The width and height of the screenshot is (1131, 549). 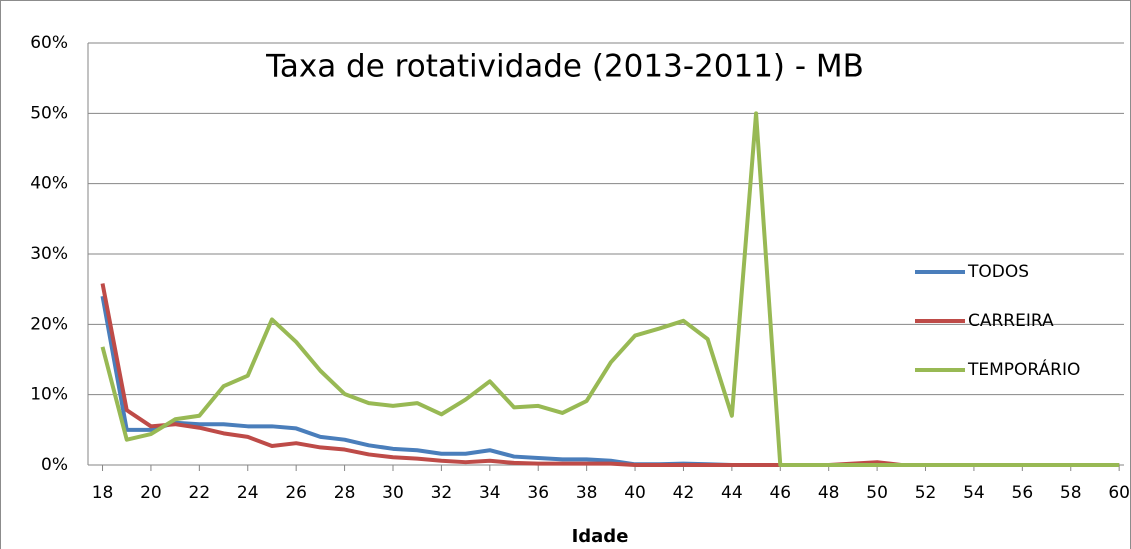 What do you see at coordinates (926, 493) in the screenshot?
I see `x-tick-label: 52` at bounding box center [926, 493].